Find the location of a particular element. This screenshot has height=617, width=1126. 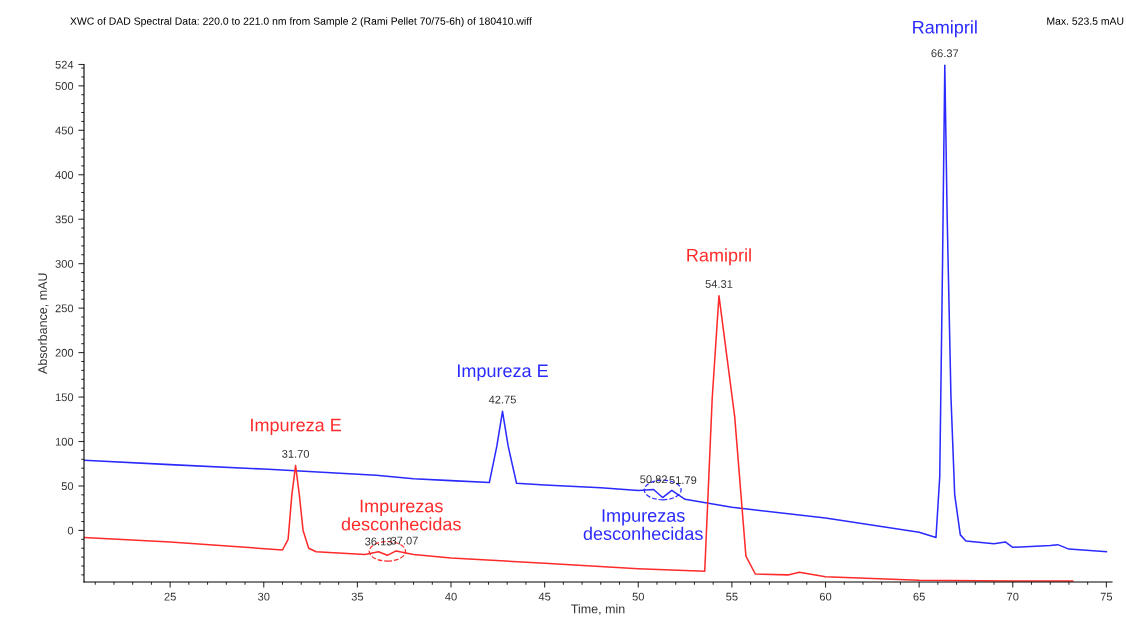

y-tick-label: 500 is located at coordinates (64, 86).